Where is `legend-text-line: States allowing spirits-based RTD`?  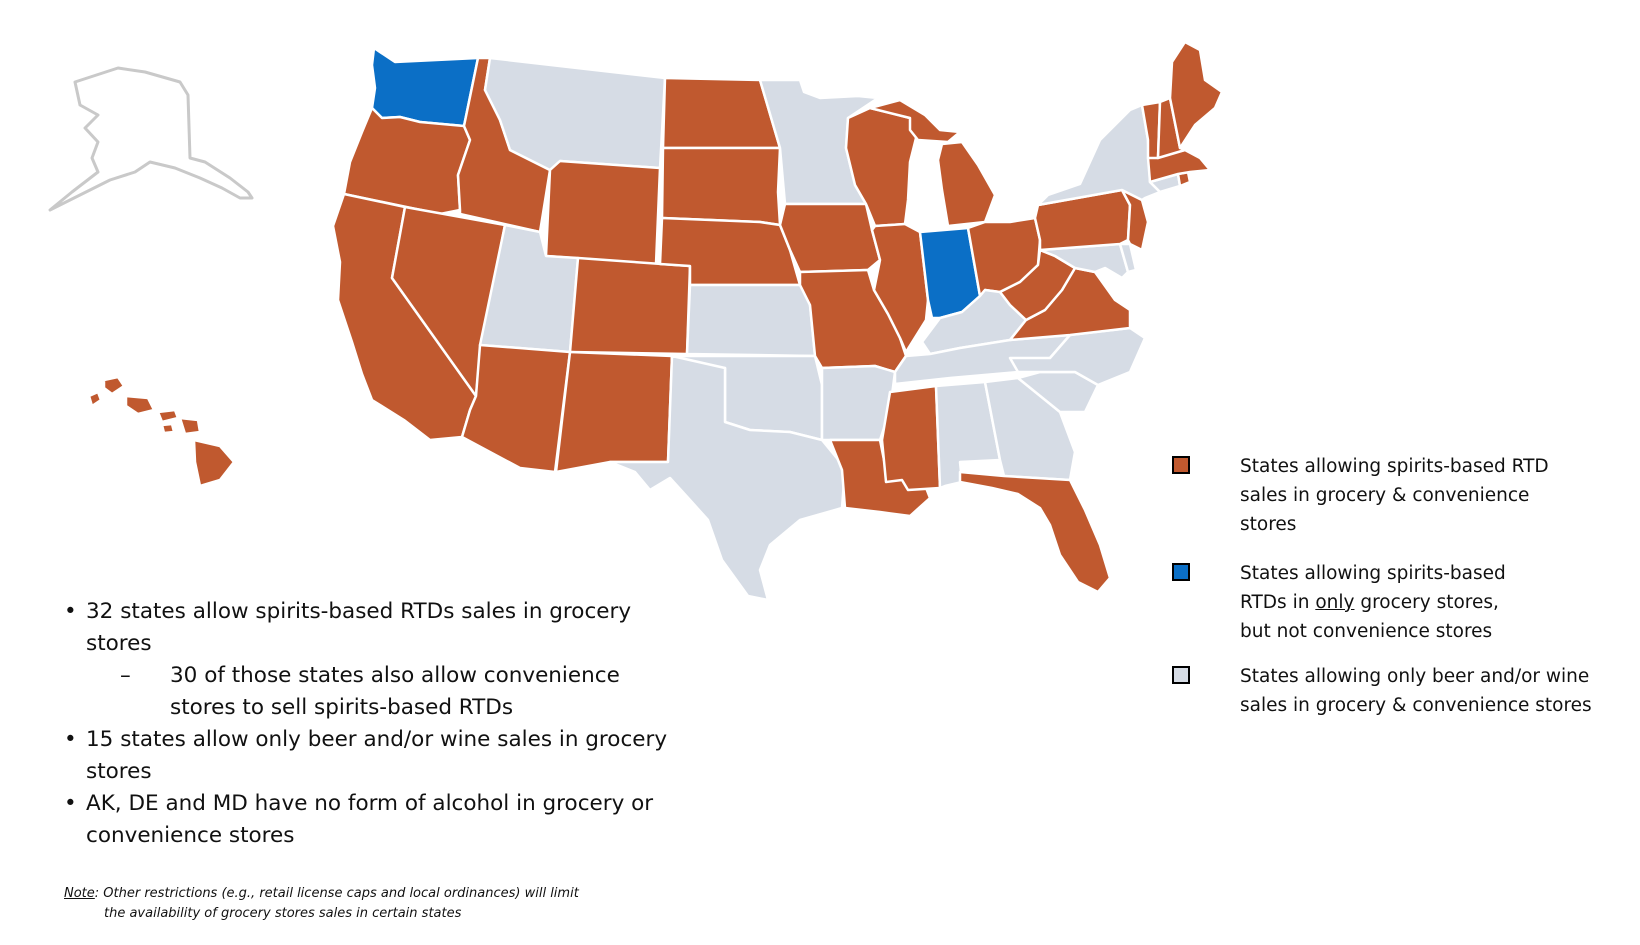 legend-text-line: States allowing spirits-based RTD is located at coordinates (1394, 466).